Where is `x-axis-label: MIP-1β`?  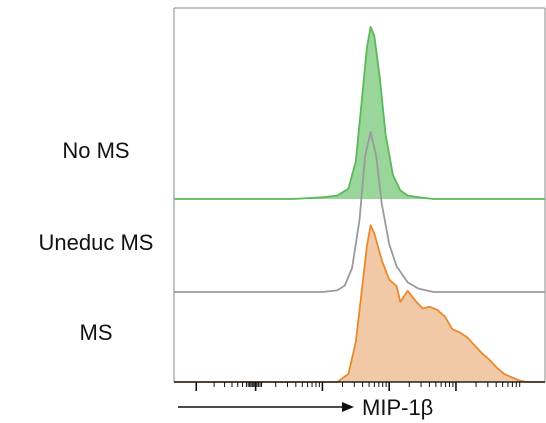
x-axis-label: MIP-1β is located at coordinates (397, 407).